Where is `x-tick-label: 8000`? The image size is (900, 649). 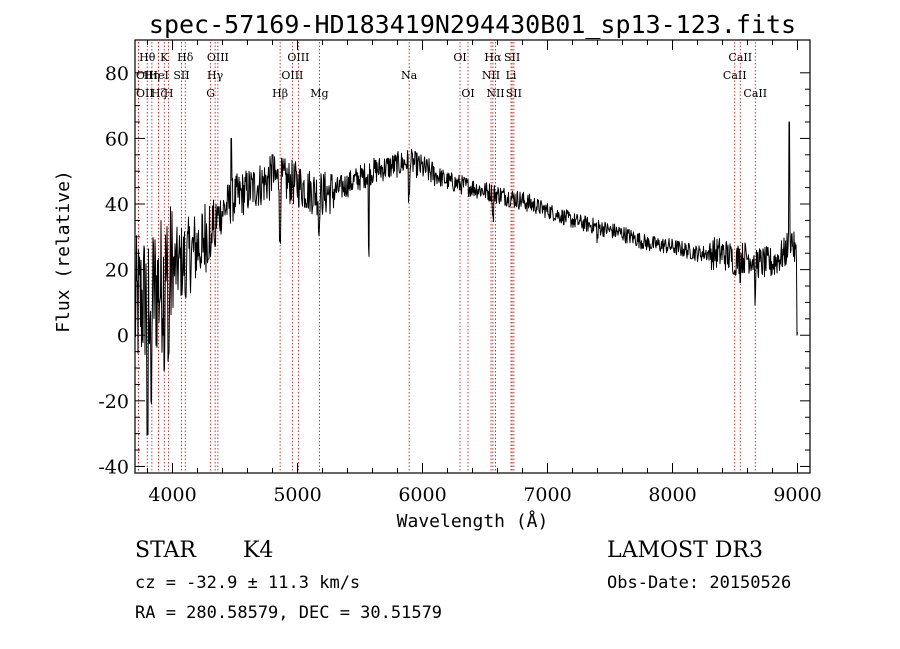 x-tick-label: 8000 is located at coordinates (672, 495).